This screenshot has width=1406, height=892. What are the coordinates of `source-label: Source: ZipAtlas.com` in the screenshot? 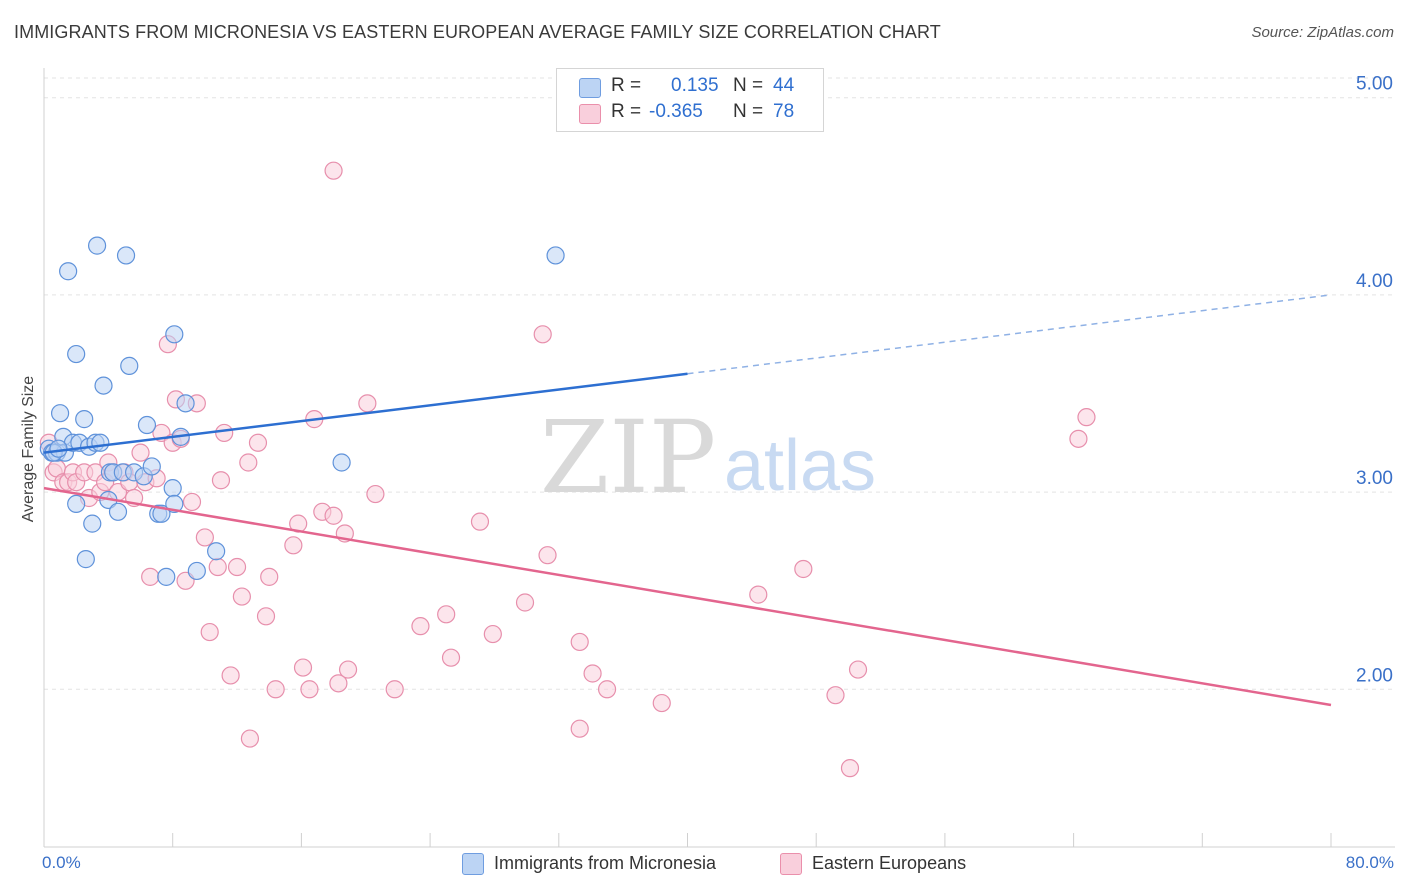 It's located at (1322, 32).